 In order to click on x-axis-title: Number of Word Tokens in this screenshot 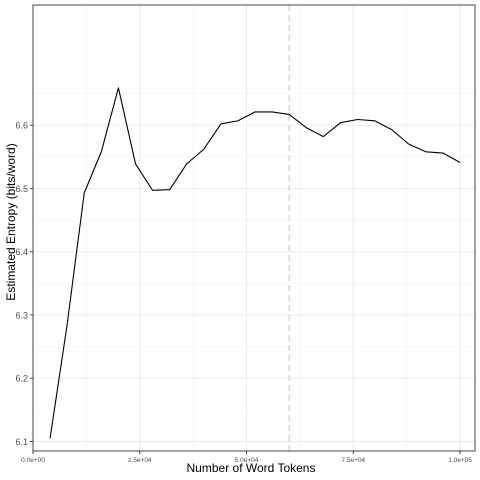, I will do `click(251, 468)`.